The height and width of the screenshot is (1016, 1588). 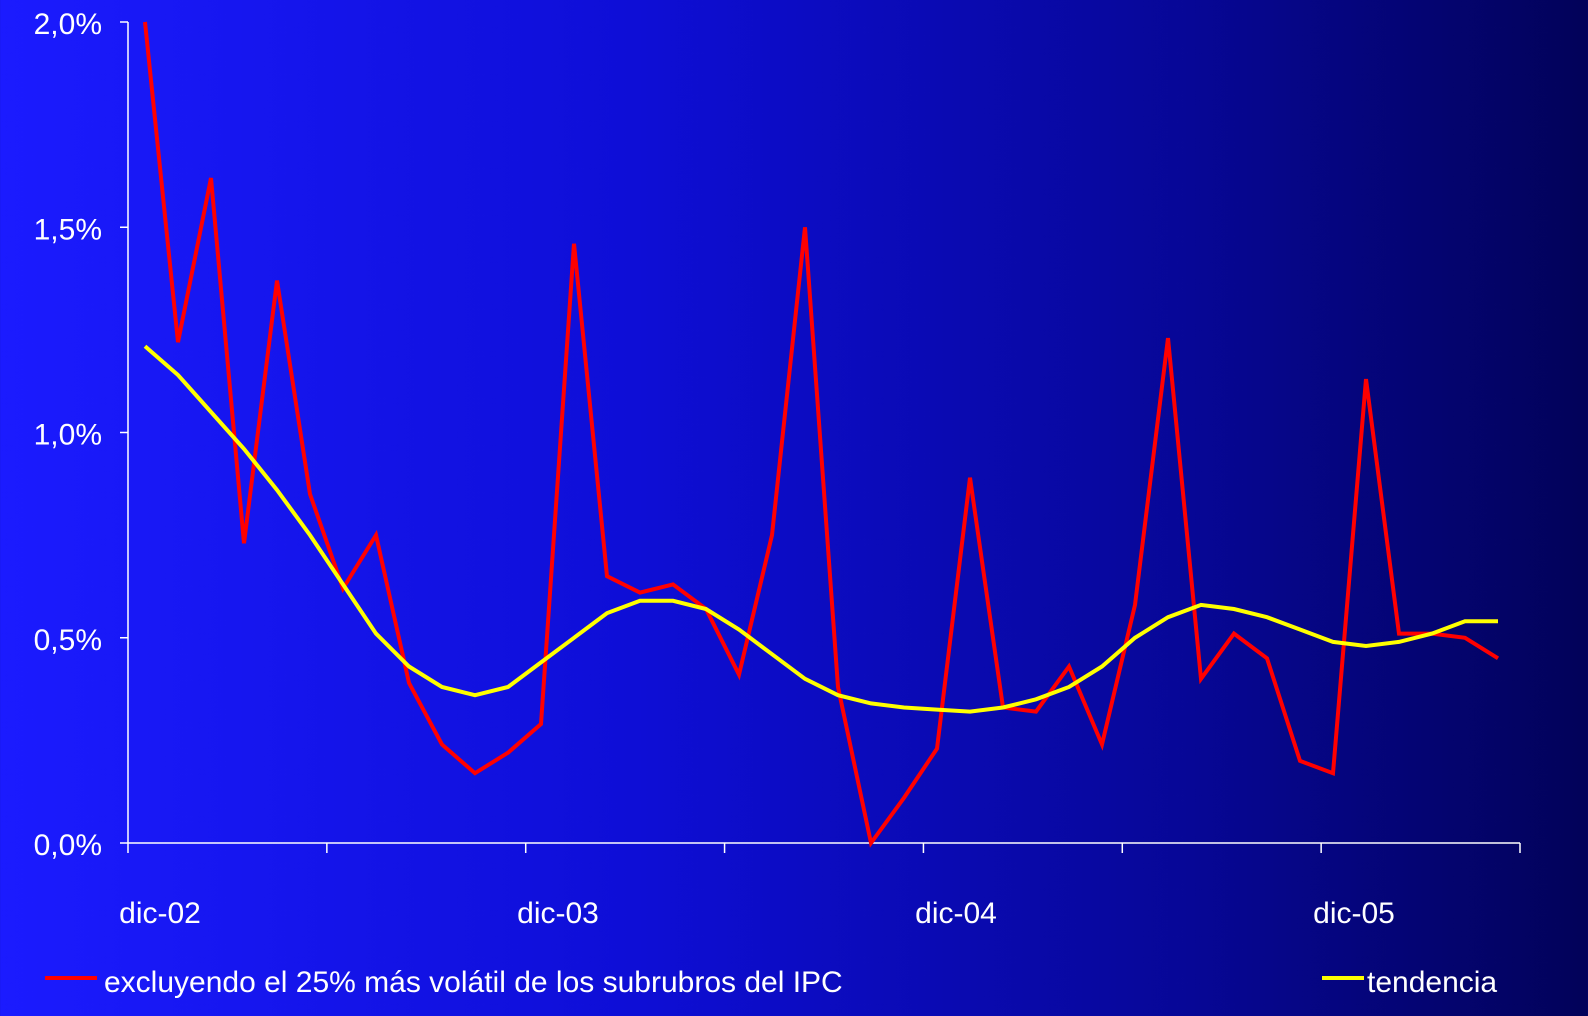 I want to click on y-tick-label: 0,5%, so click(x=68, y=640).